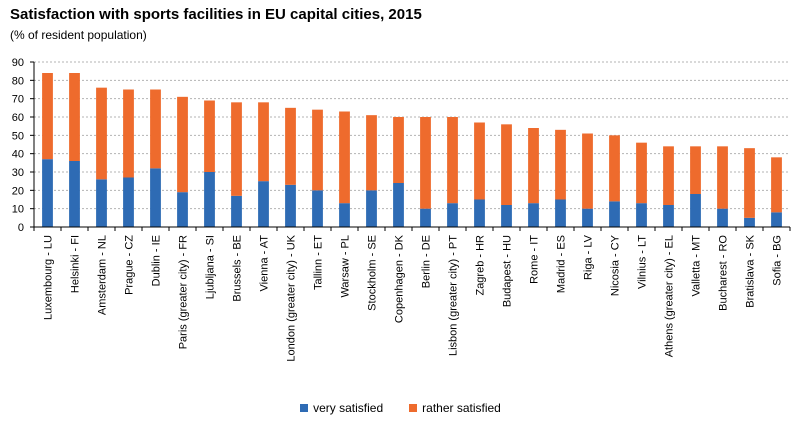 This screenshot has height=429, width=801. I want to click on x-tick-label: Vilnius - LT, so click(643, 262).